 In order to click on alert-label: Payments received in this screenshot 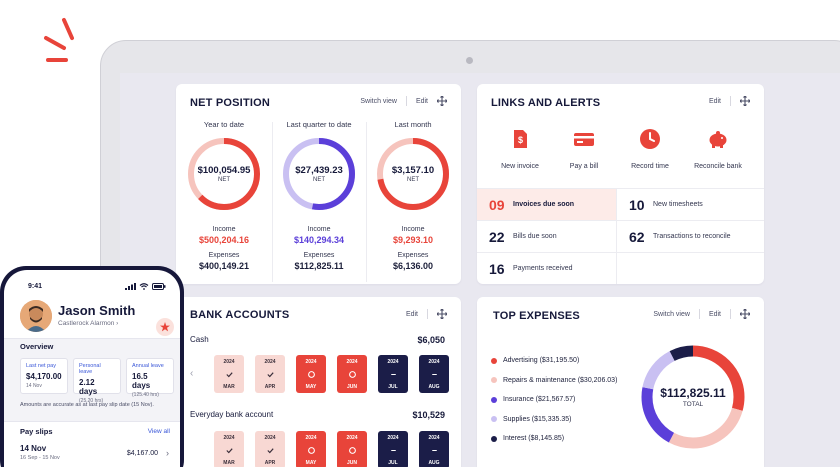, I will do `click(543, 268)`.